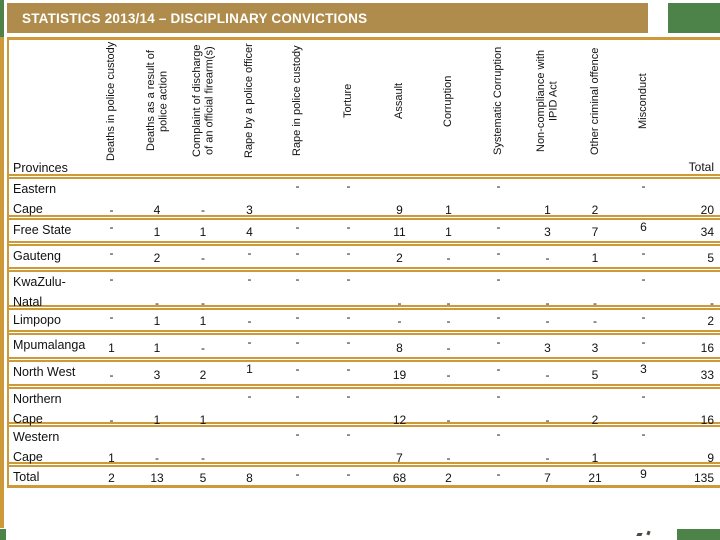  What do you see at coordinates (547, 101) in the screenshot?
I see `column-header-label: Non-compliance with IPID Act` at bounding box center [547, 101].